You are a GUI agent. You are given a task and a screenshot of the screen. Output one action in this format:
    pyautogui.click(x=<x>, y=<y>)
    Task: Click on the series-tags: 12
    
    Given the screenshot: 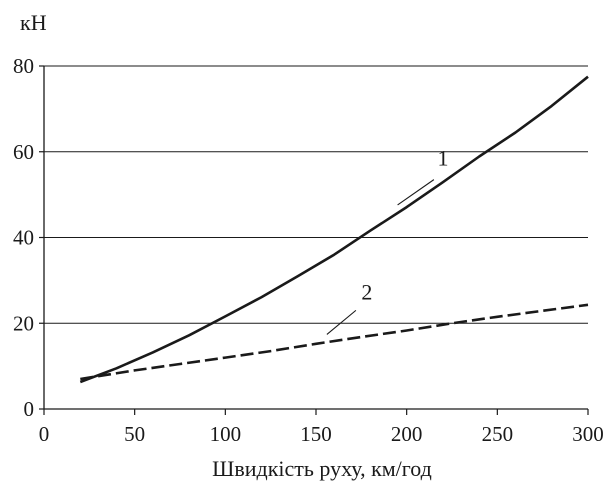 What is the action you would take?
    pyautogui.click(x=387, y=240)
    